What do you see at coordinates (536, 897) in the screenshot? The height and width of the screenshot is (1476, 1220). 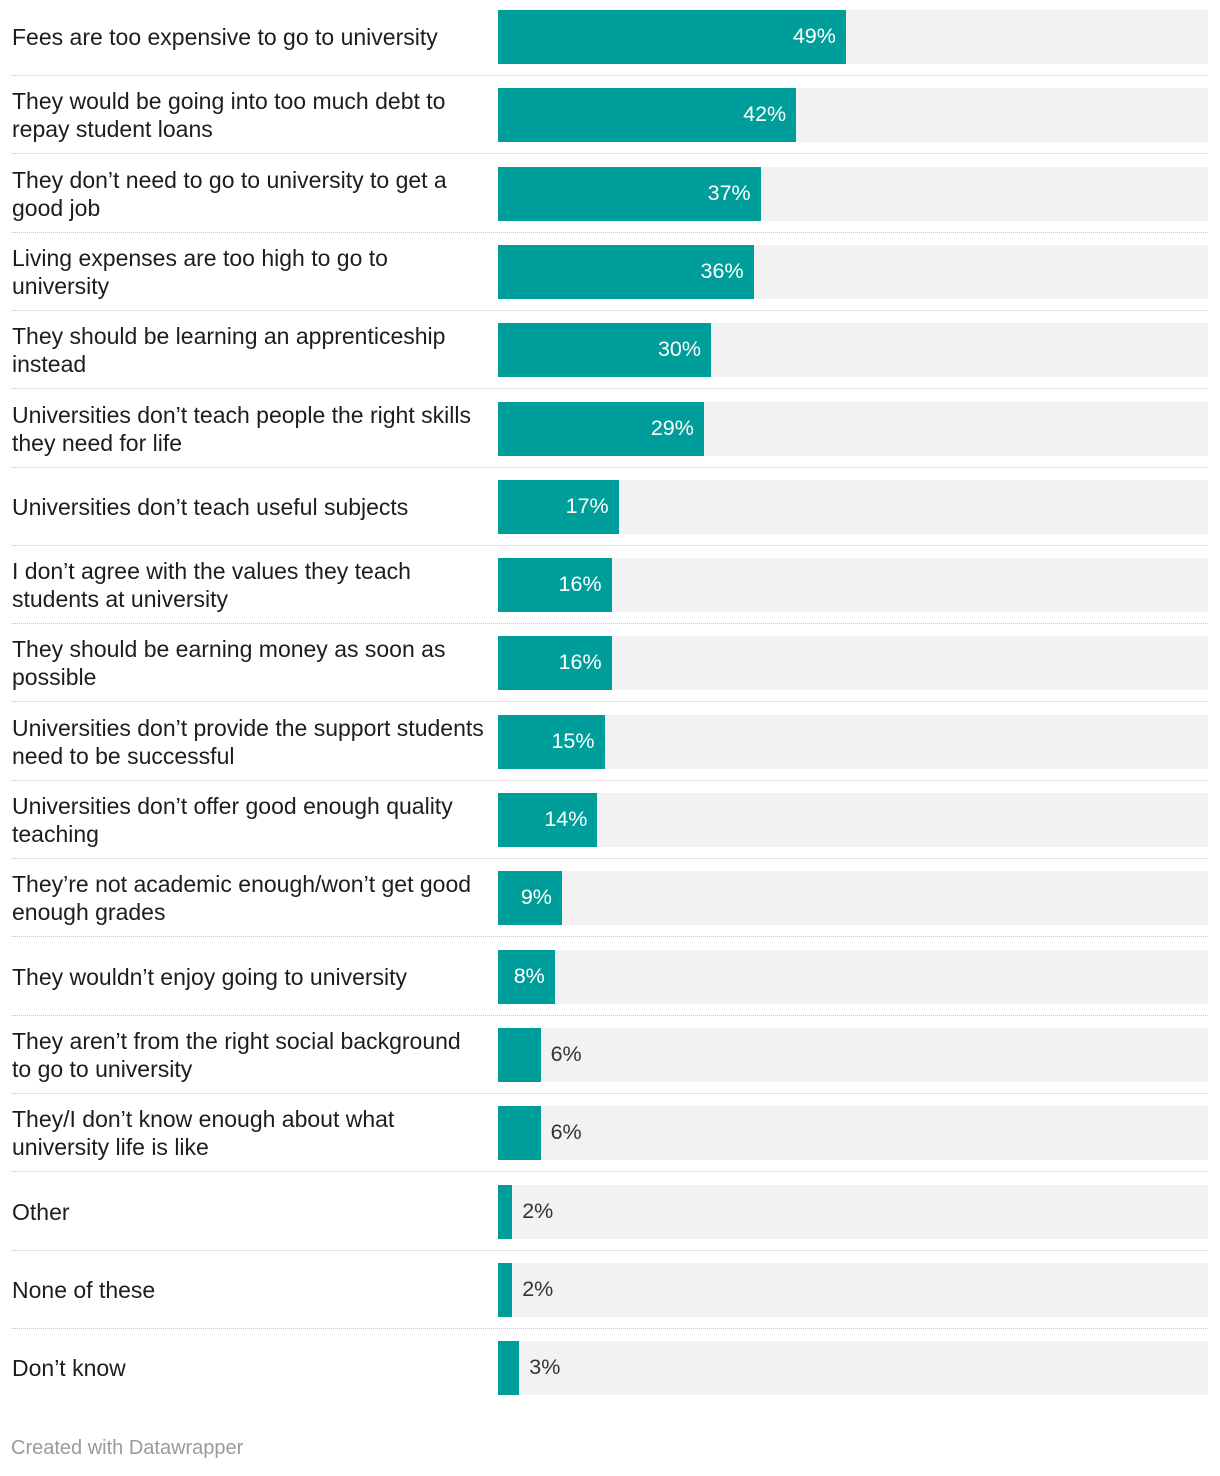 I see `data-label: 9%` at bounding box center [536, 897].